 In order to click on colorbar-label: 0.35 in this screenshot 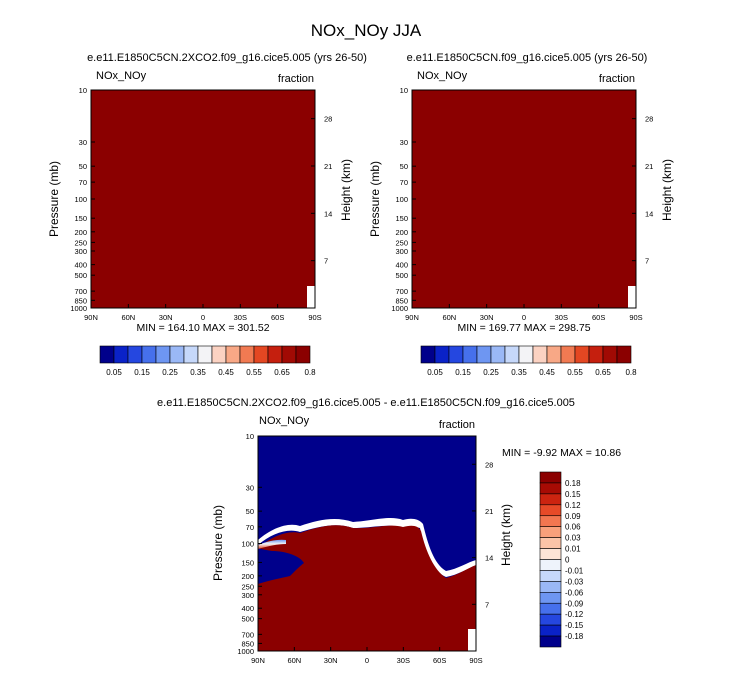, I will do `click(198, 372)`.